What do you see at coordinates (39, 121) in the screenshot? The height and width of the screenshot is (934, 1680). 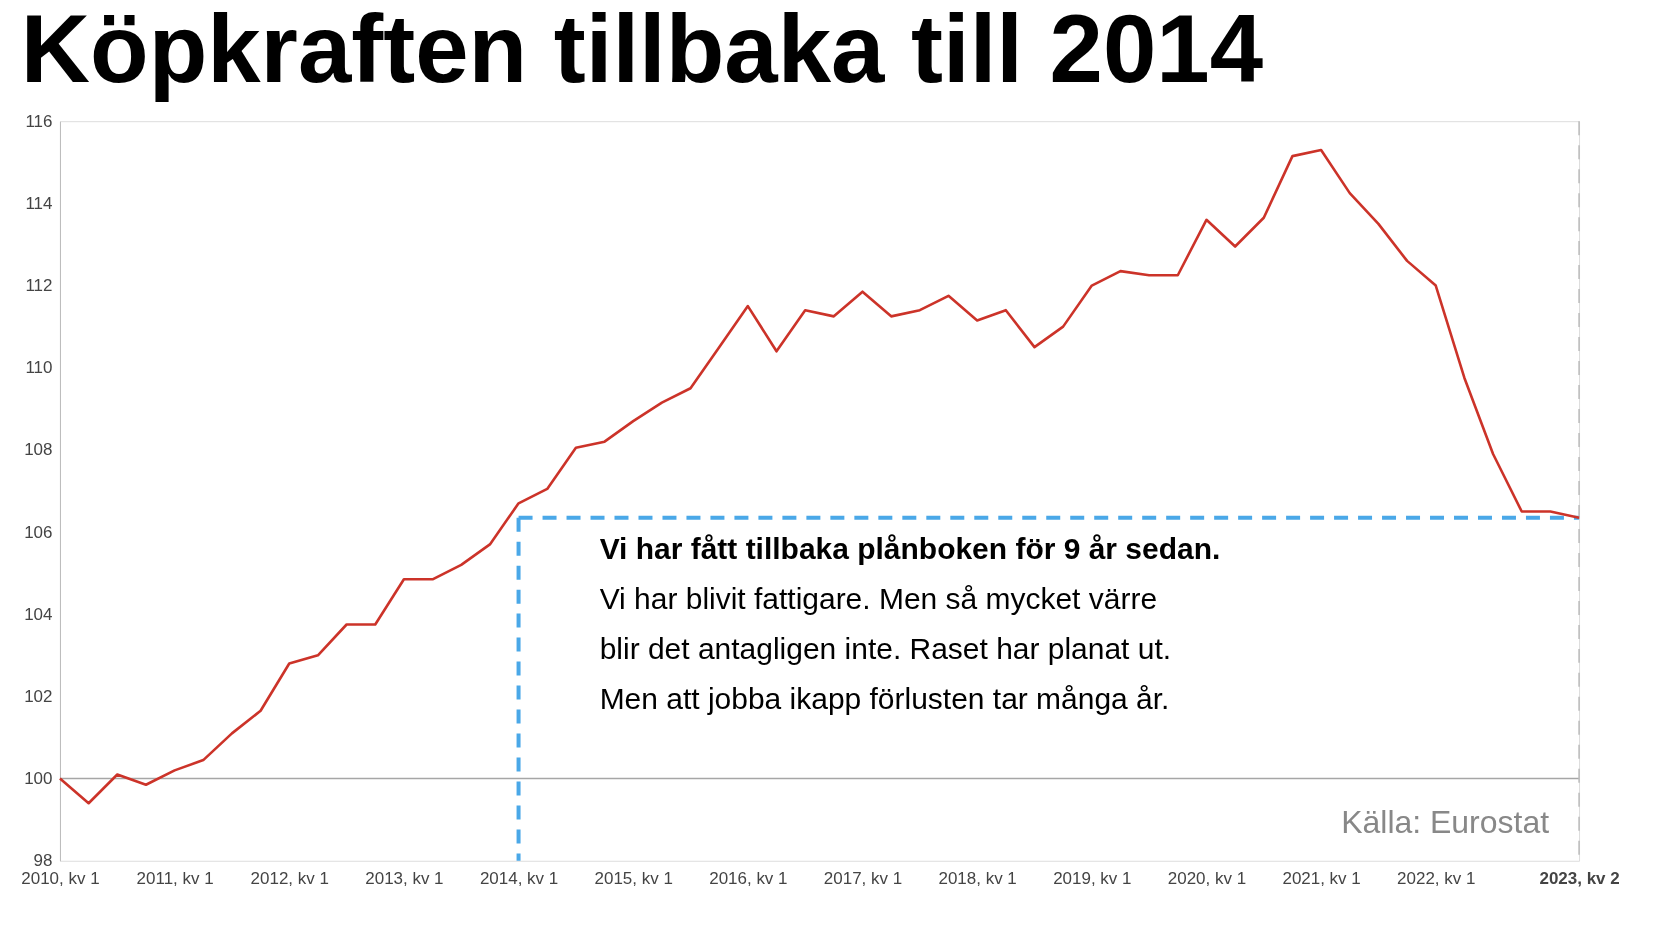 I see `y-tick-label: 116` at bounding box center [39, 121].